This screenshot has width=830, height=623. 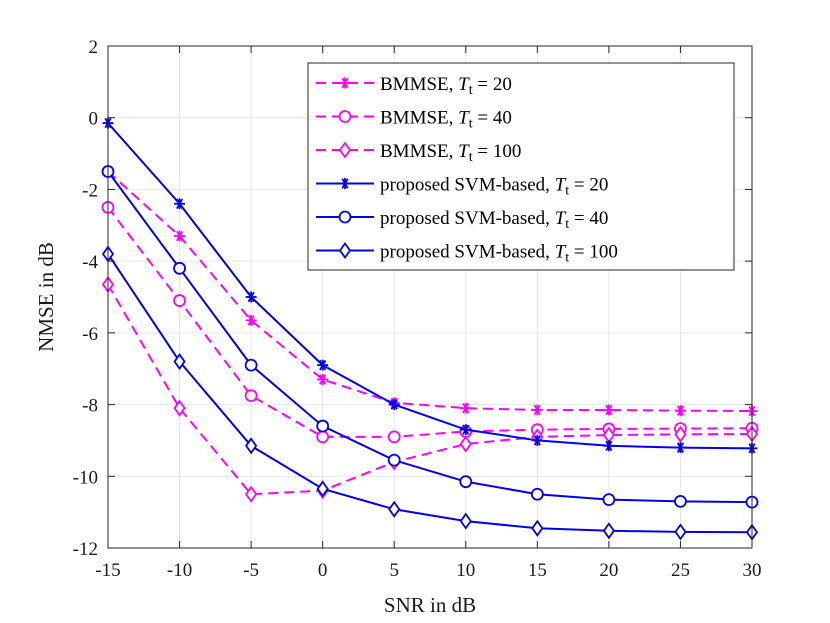 I want to click on y-tick-label: -4, so click(x=90, y=262).